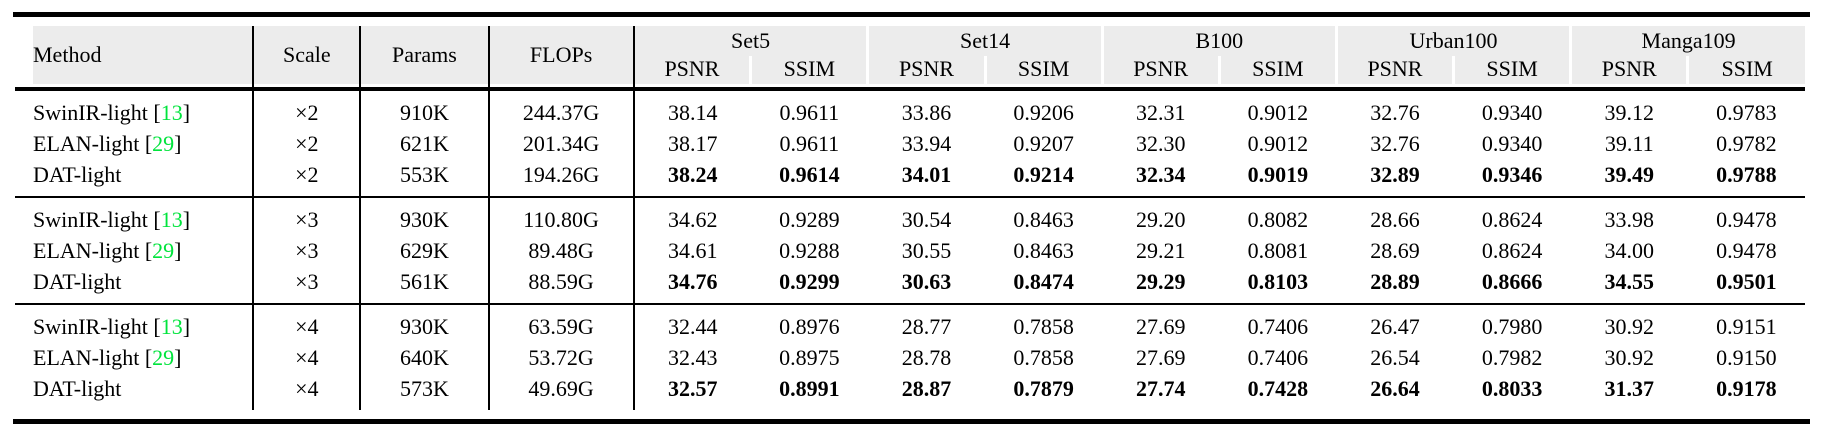 The height and width of the screenshot is (439, 1823). What do you see at coordinates (1043, 174) in the screenshot?
I see `metric-value-cell: 0.9214` at bounding box center [1043, 174].